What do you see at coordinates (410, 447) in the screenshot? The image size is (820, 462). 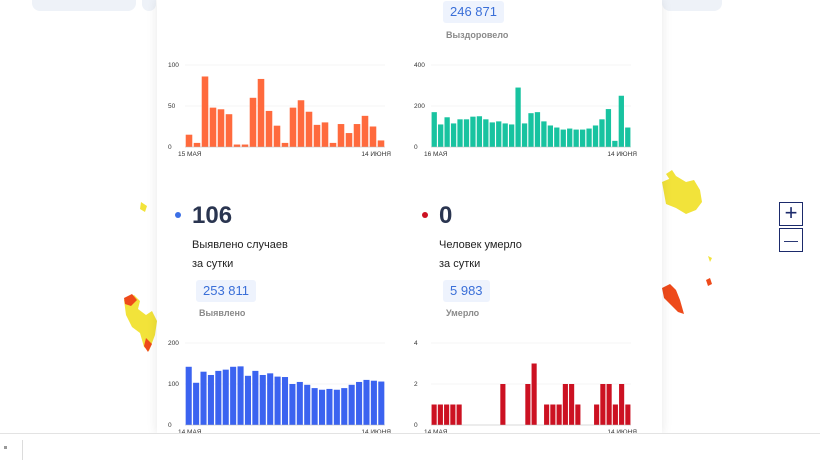 I see `bottom-bar` at bounding box center [410, 447].